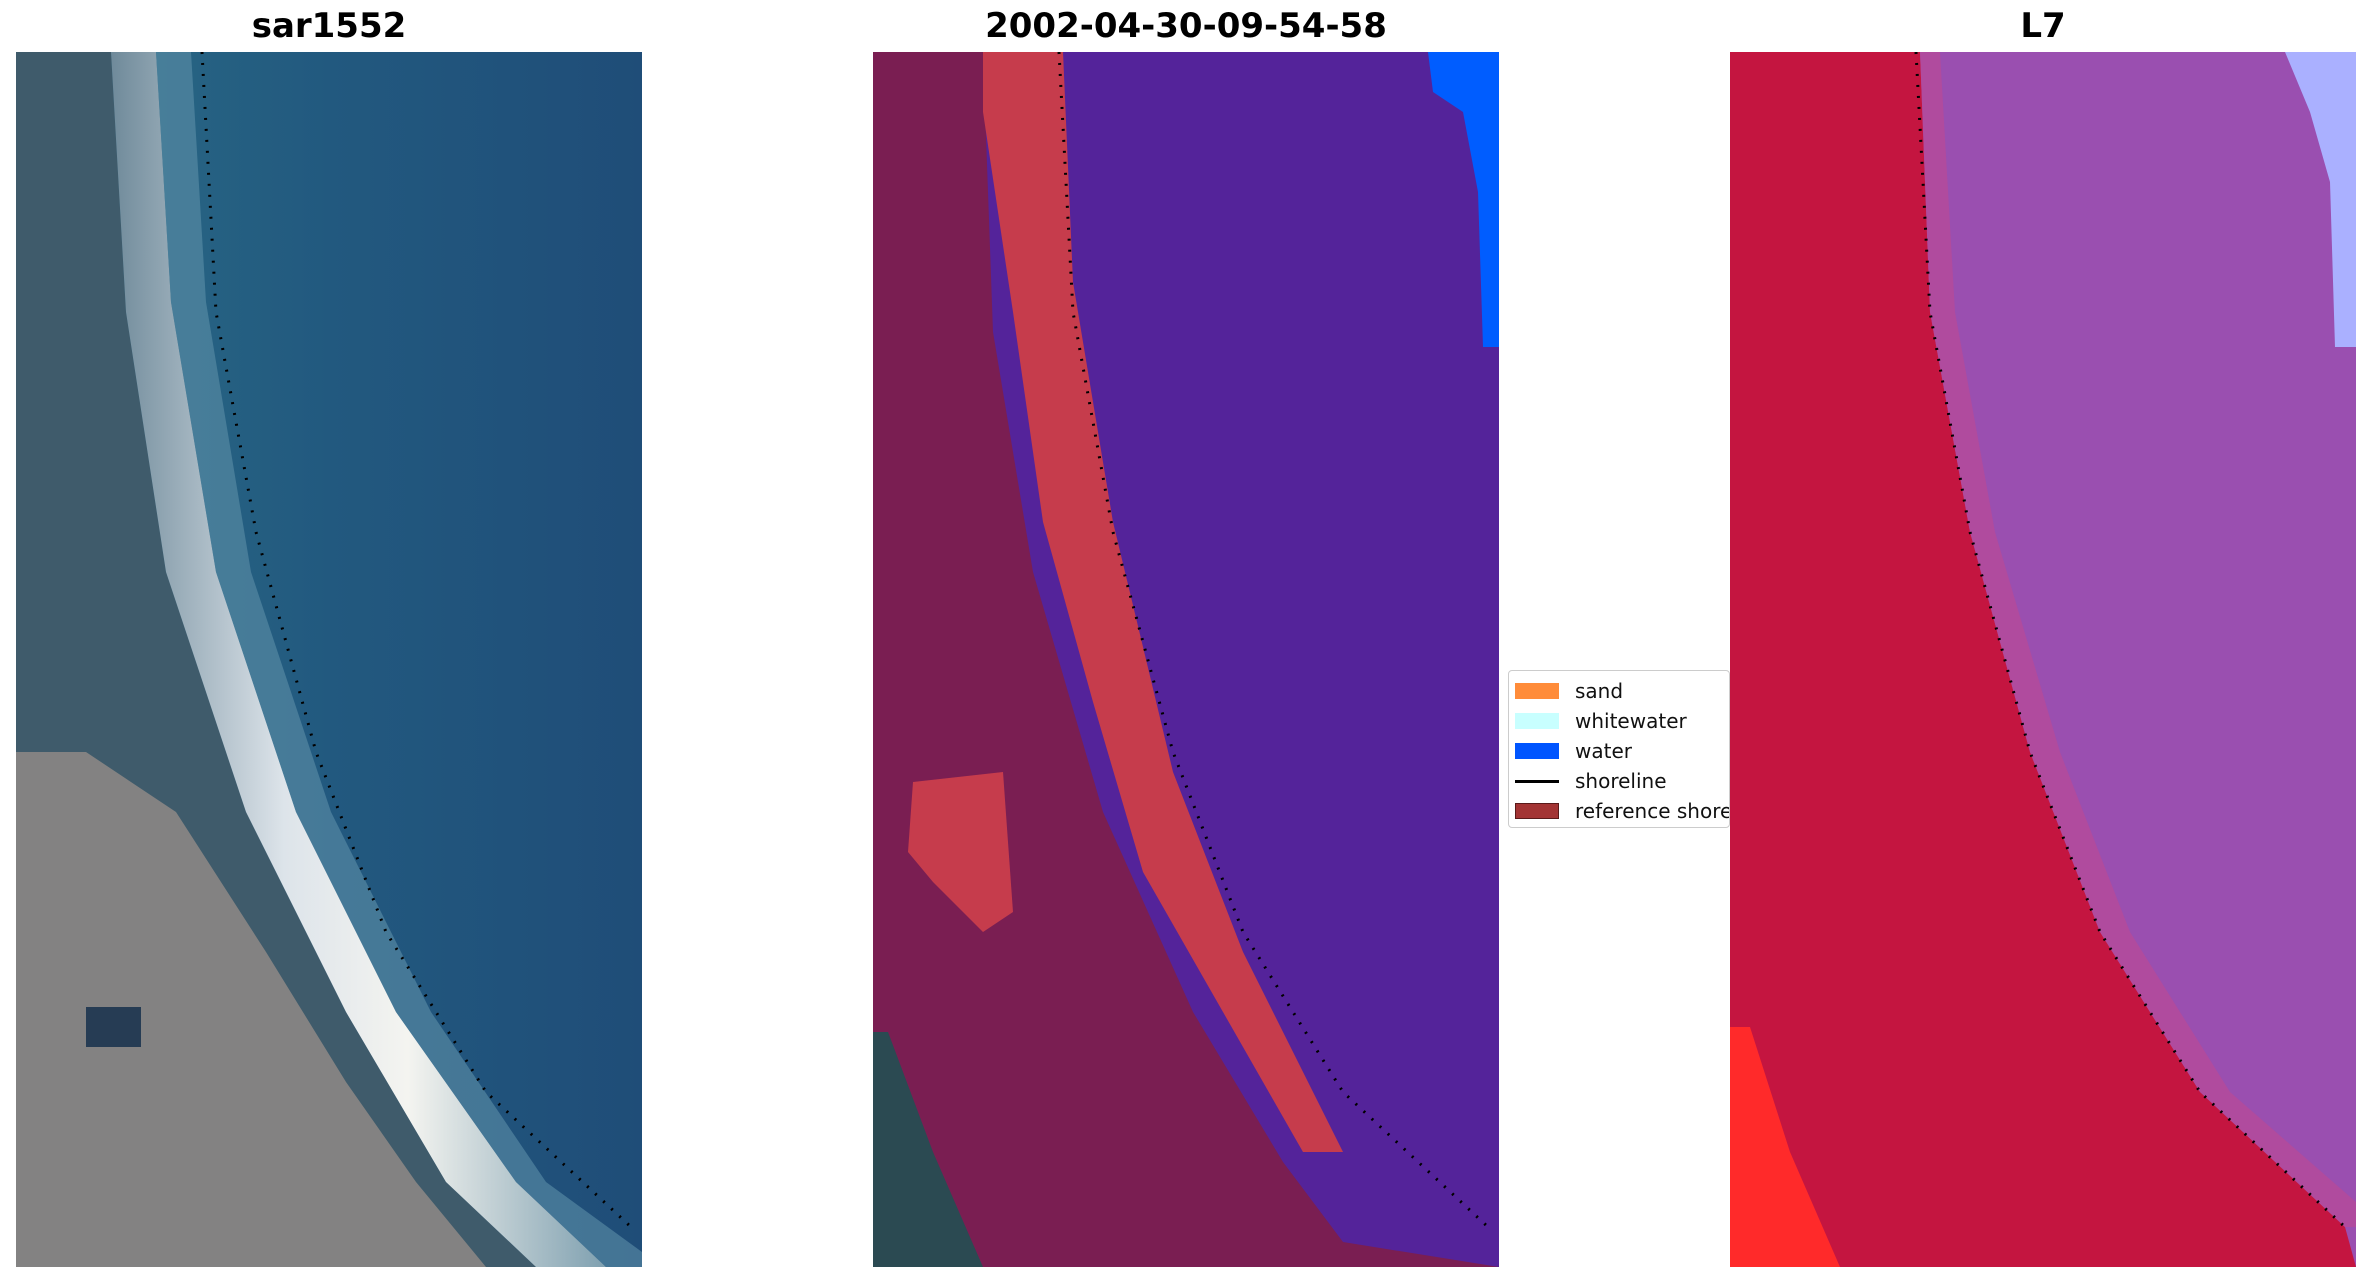 The image size is (2371, 1283). I want to click on swir-offshore-edge, so click(2320, 199).